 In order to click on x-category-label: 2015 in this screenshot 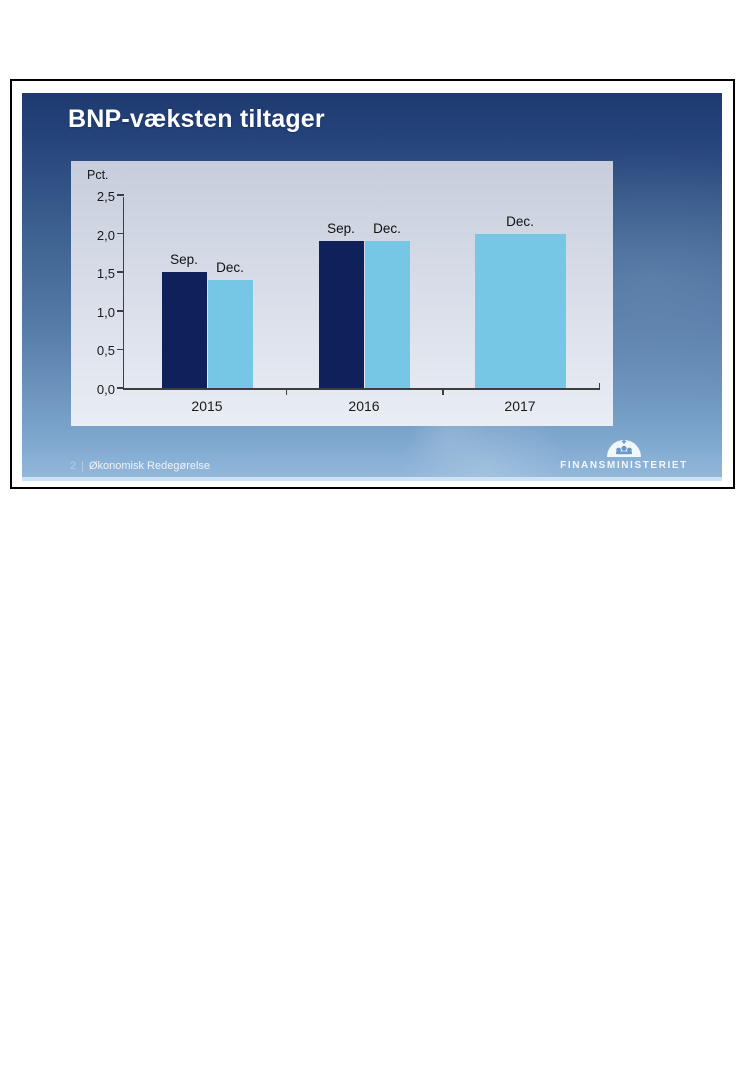, I will do `click(207, 406)`.